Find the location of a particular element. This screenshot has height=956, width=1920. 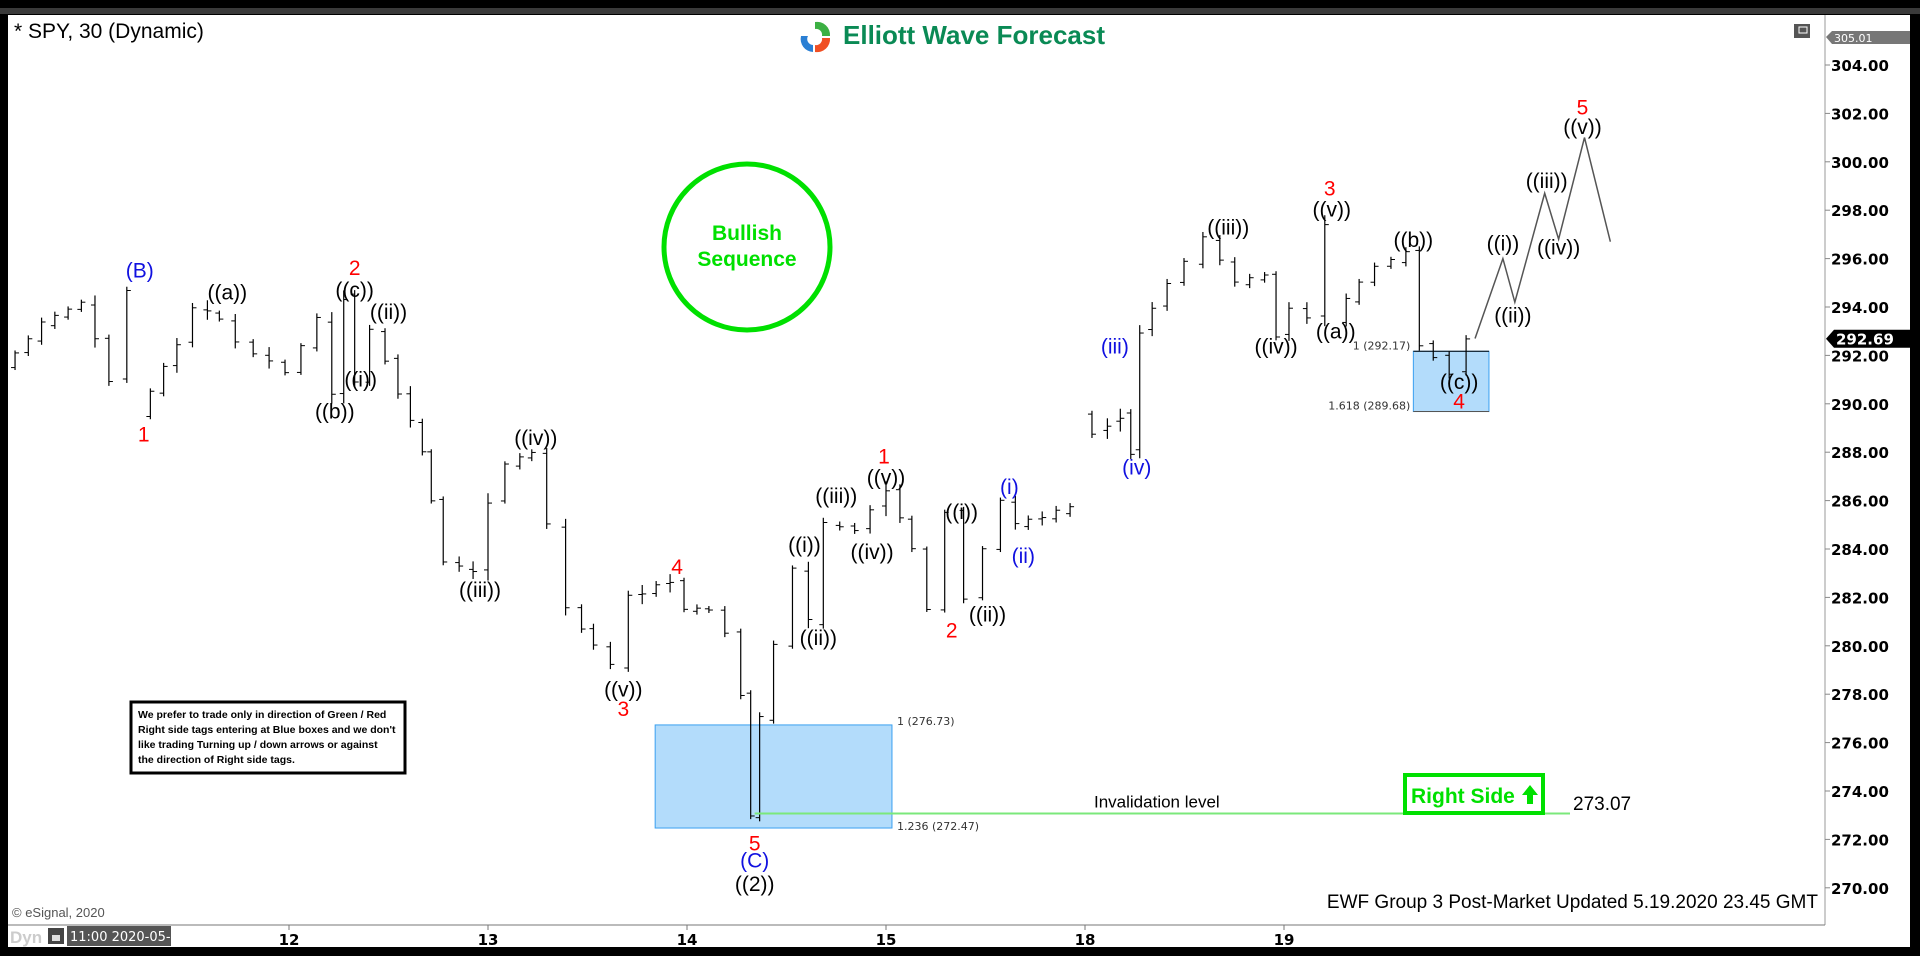

y-tick-label: 296.00 is located at coordinates (1860, 260).